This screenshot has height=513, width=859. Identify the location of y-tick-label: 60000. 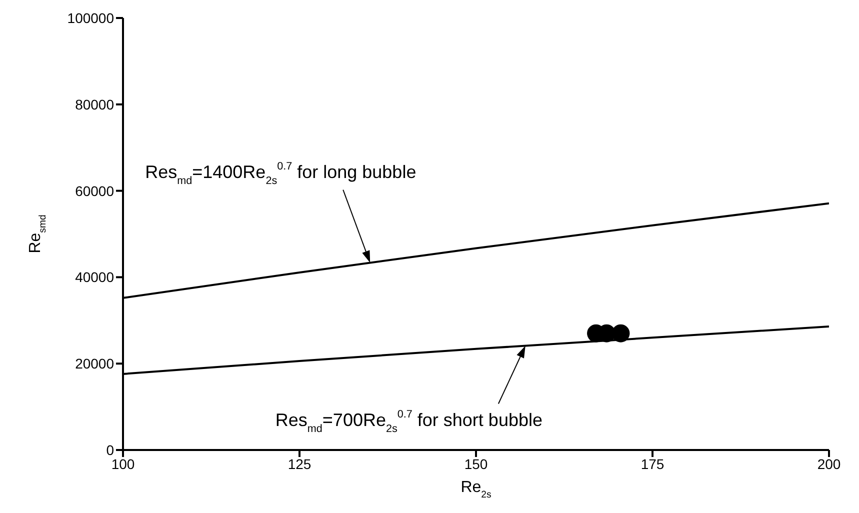
(94, 190).